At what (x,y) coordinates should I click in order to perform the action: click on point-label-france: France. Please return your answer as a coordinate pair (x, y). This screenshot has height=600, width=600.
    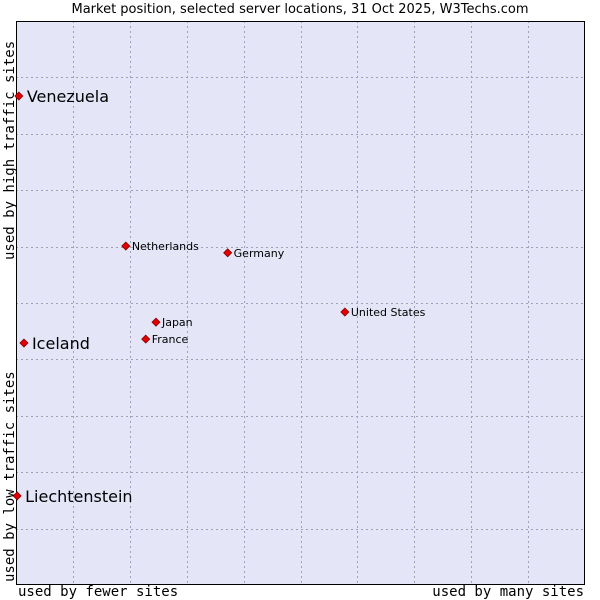
    Looking at the image, I should click on (170, 339).